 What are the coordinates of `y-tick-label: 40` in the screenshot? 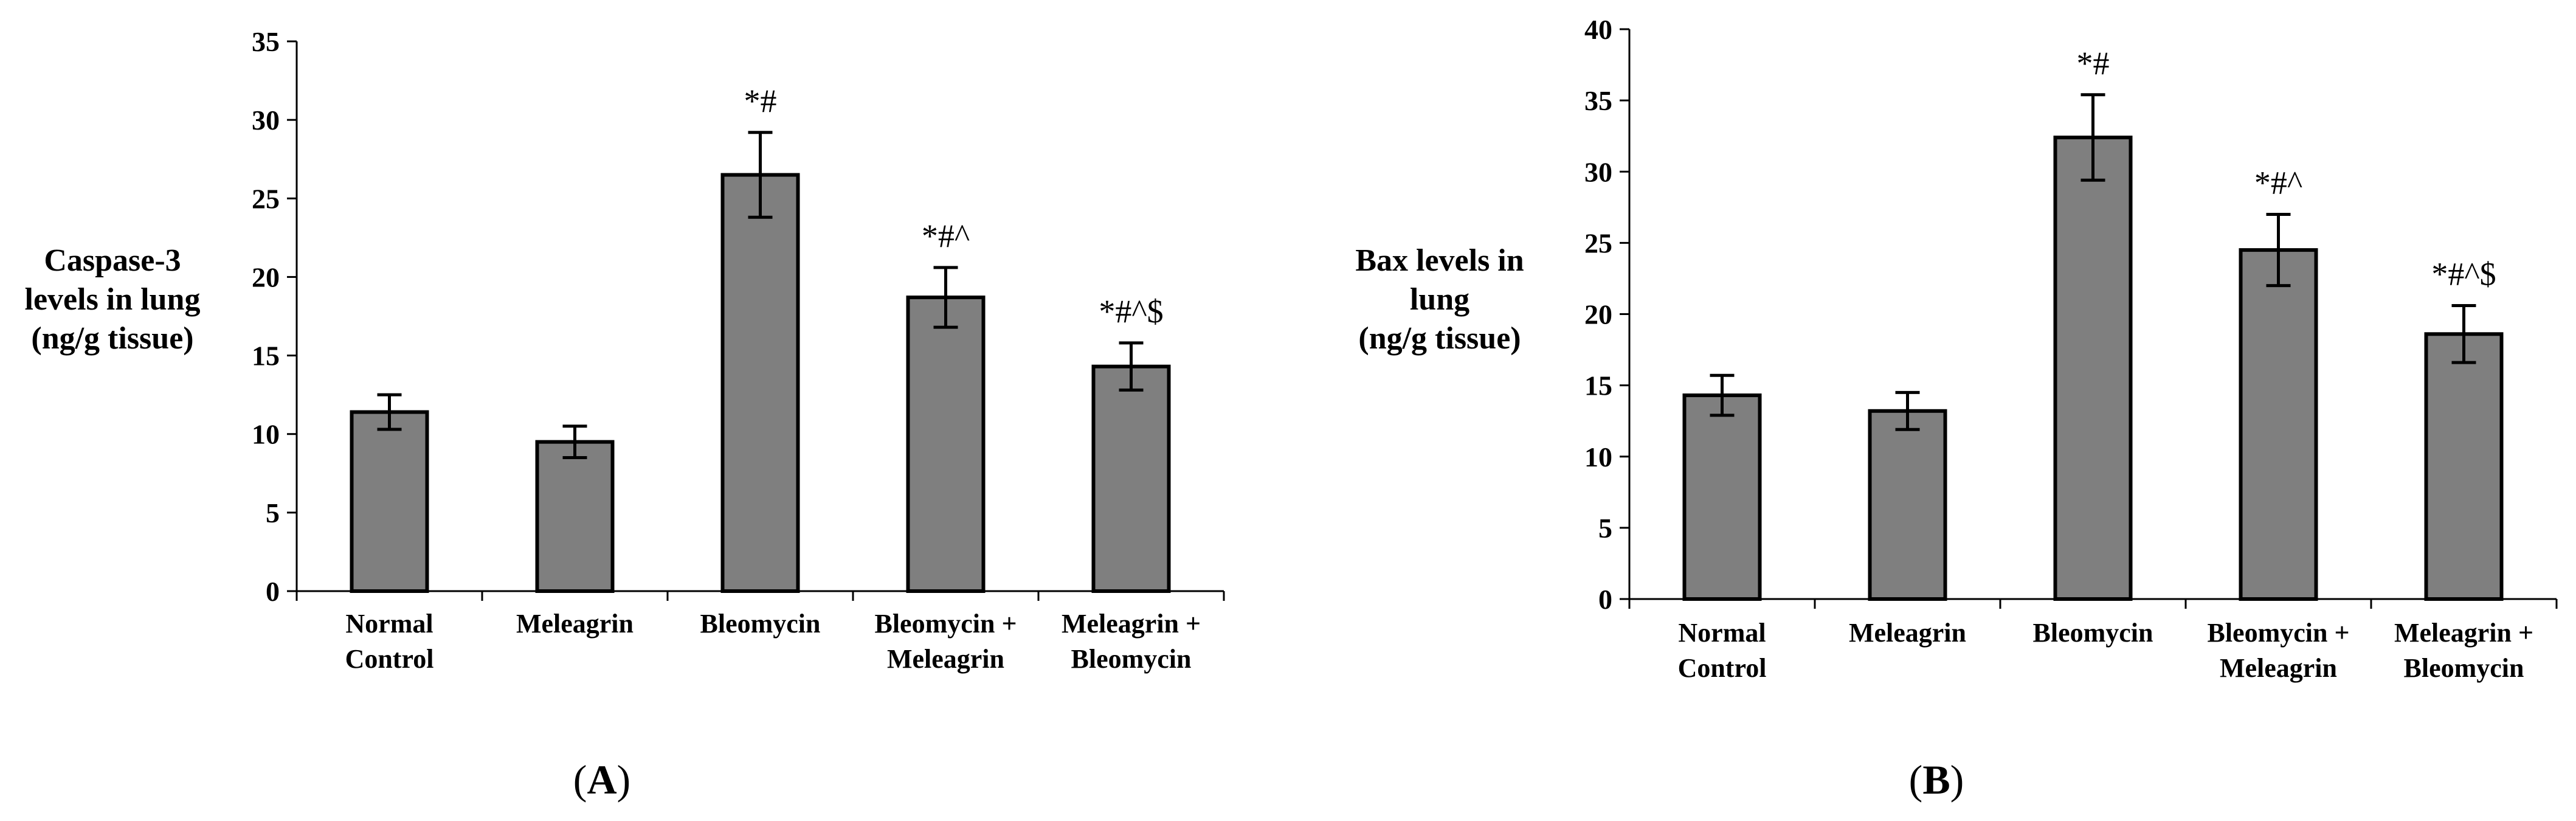 It's located at (1598, 29).